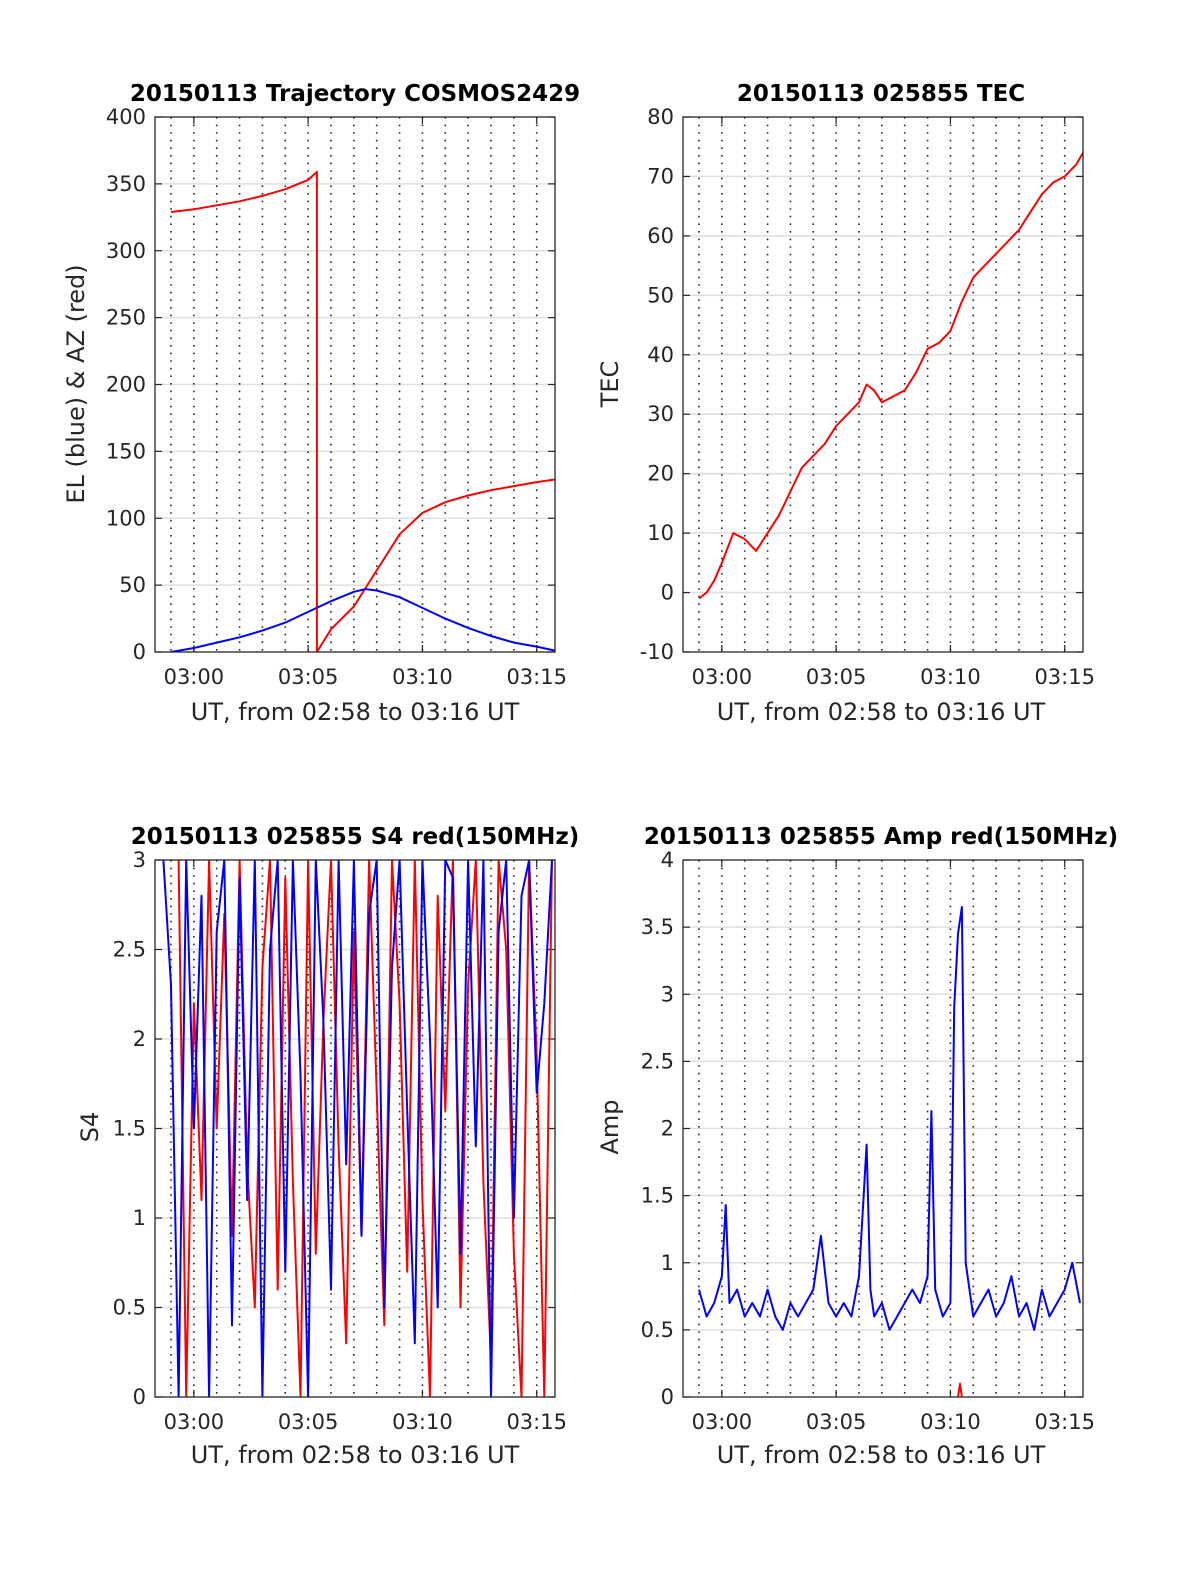 The image size is (1200, 1575). Describe the element at coordinates (126, 318) in the screenshot. I see `y-tick-label: 250` at that location.